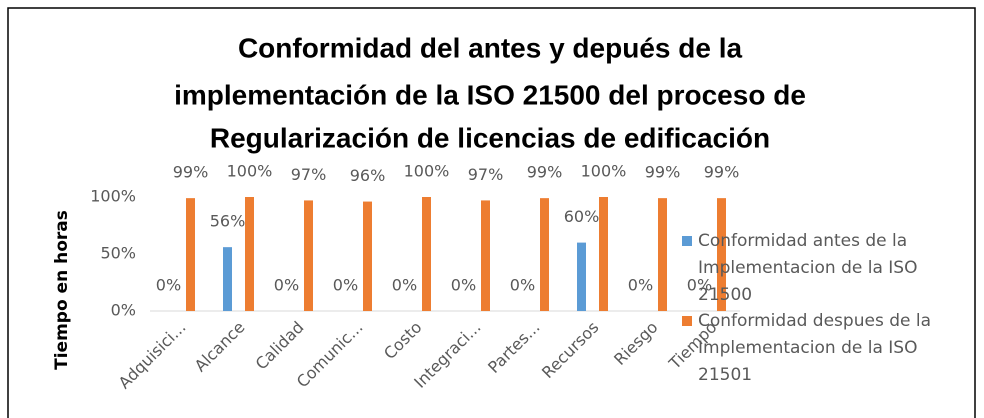 This screenshot has width=984, height=418. What do you see at coordinates (228, 221) in the screenshot?
I see `data-label: 56%` at bounding box center [228, 221].